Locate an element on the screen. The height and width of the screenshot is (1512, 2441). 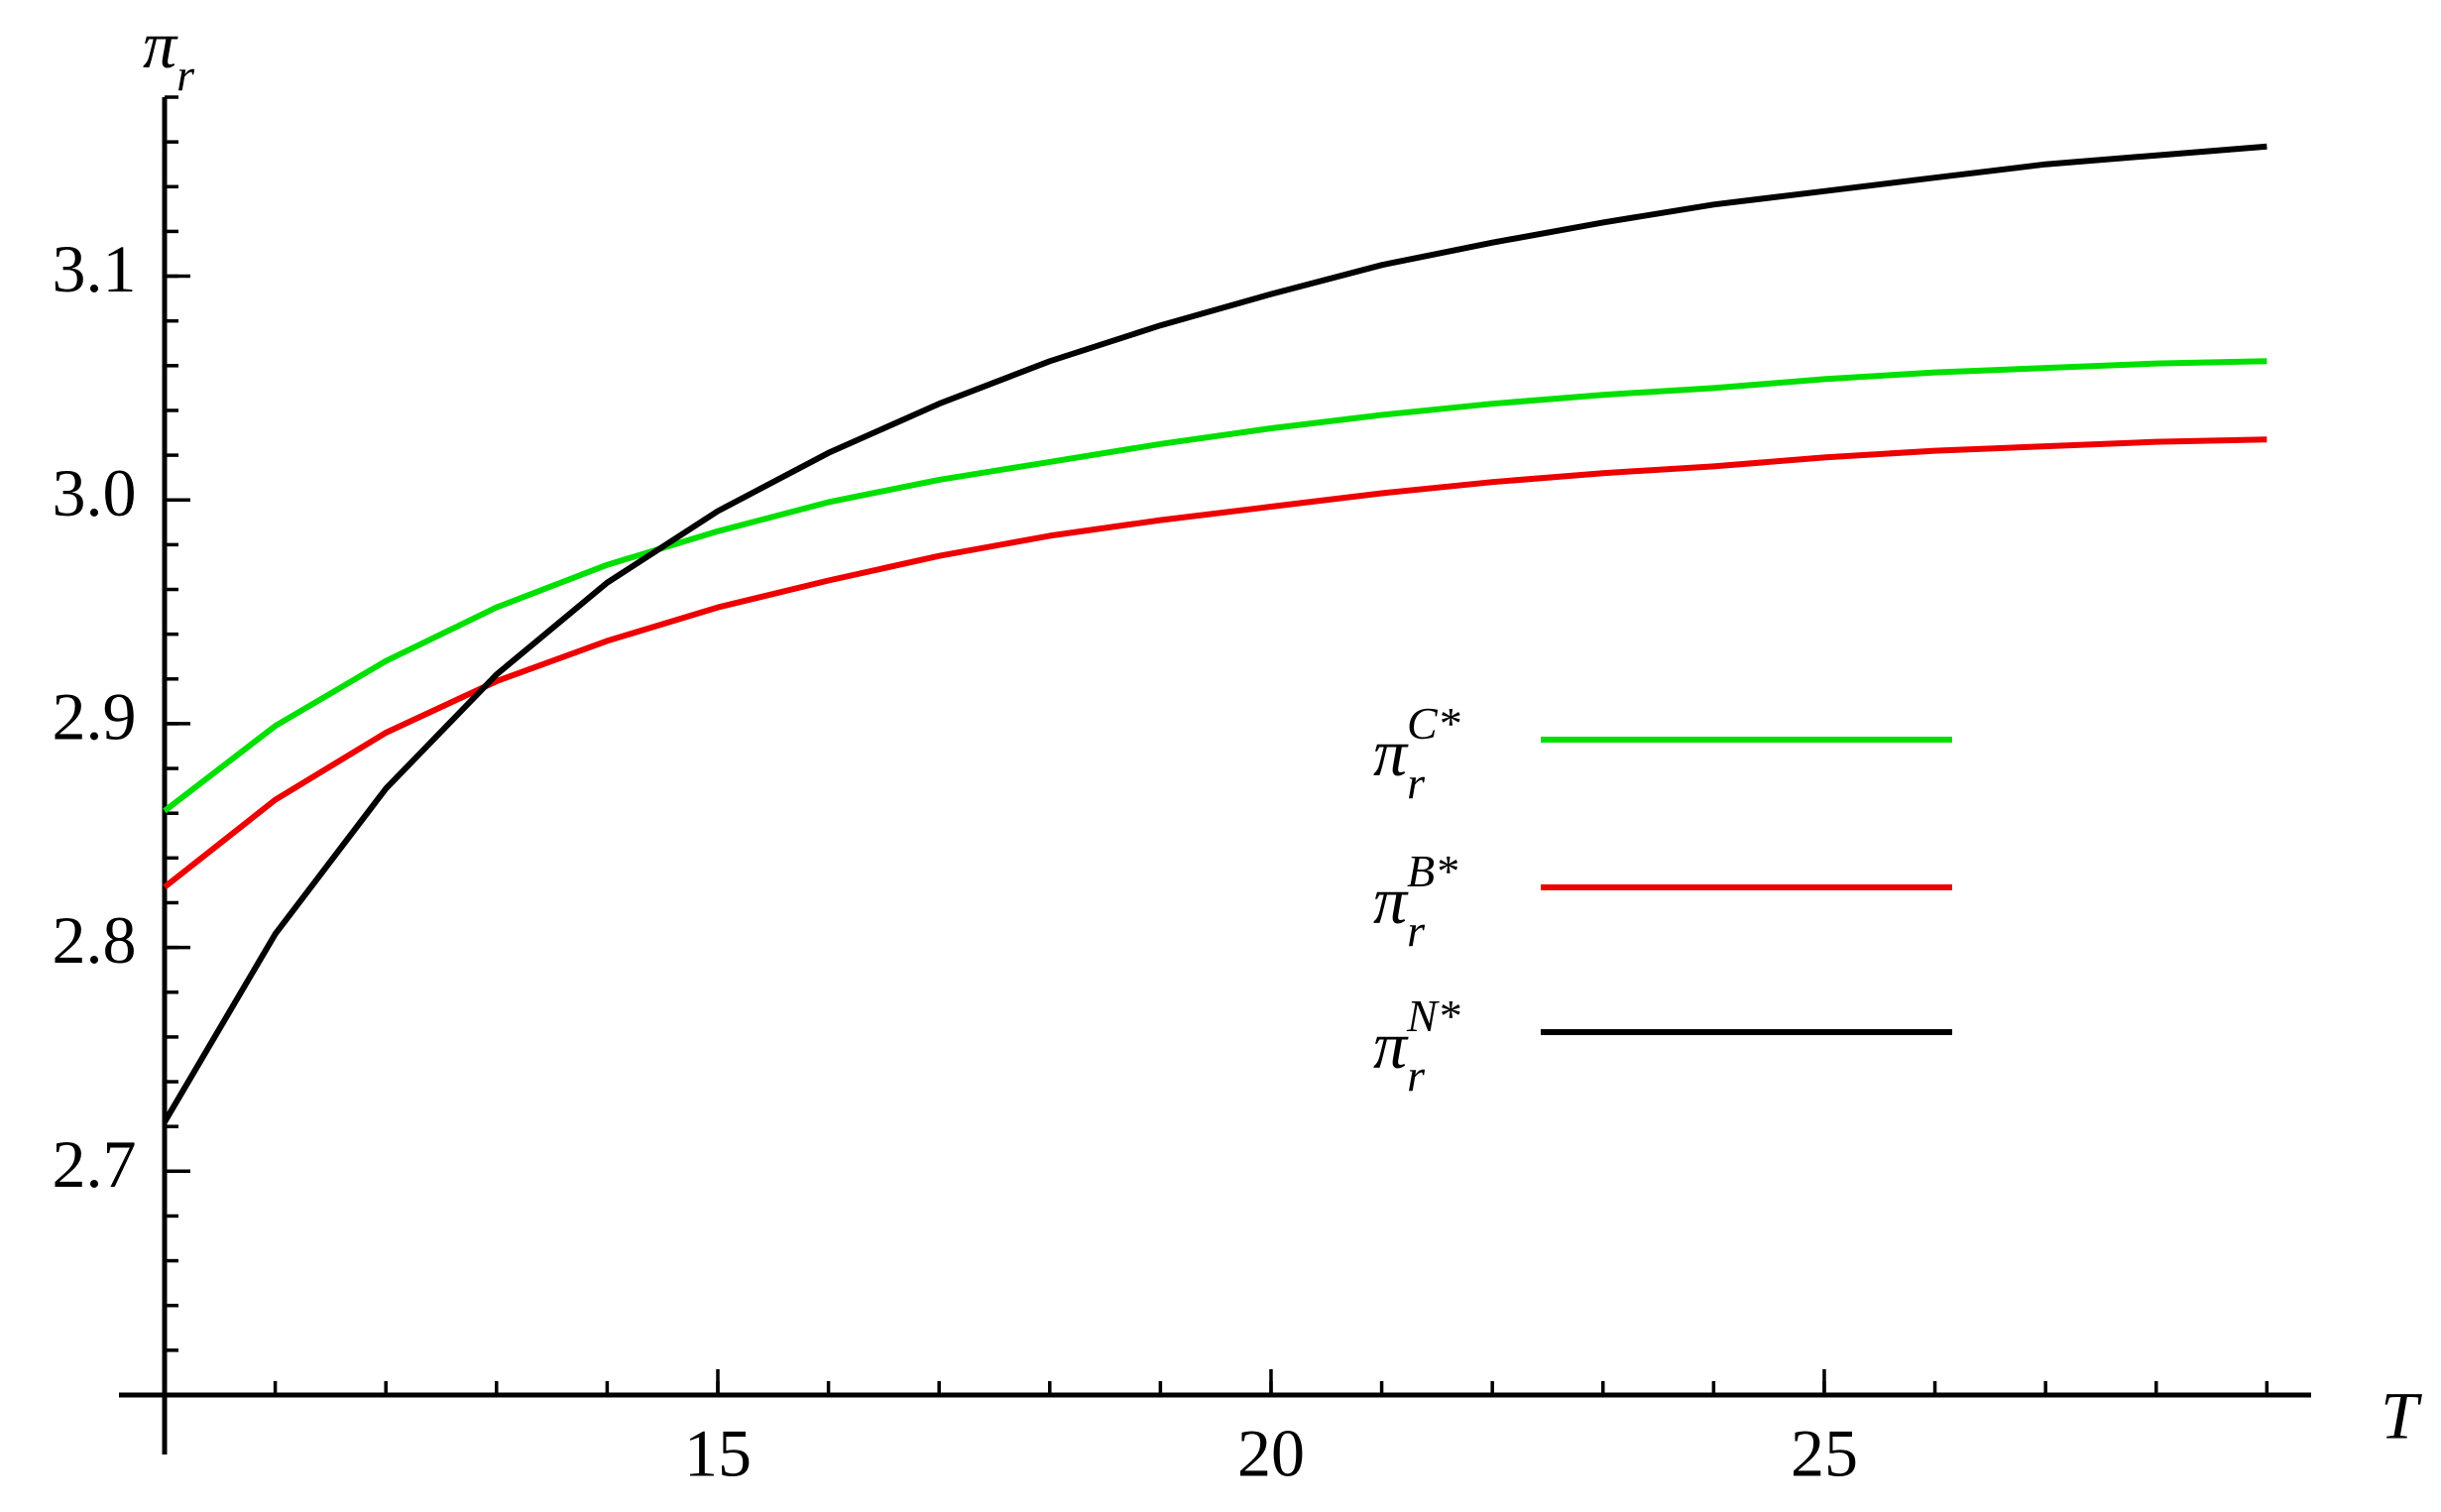
x-tick-label: 15 is located at coordinates (718, 1453).